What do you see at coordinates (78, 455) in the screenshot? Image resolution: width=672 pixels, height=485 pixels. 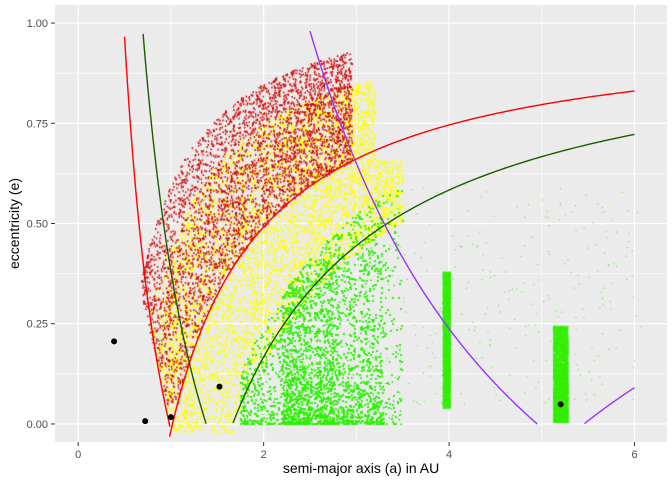 I see `x-tick-label: 0` at bounding box center [78, 455].